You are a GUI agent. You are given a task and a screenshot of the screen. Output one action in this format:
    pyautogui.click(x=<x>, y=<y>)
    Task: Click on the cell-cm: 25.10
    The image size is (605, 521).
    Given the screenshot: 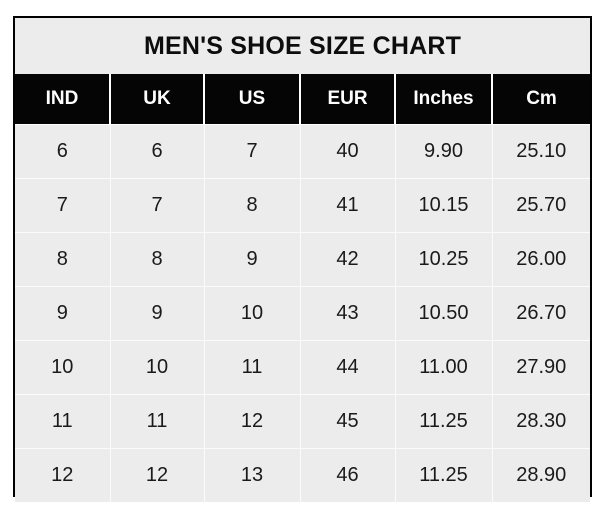 What is the action you would take?
    pyautogui.click(x=541, y=151)
    